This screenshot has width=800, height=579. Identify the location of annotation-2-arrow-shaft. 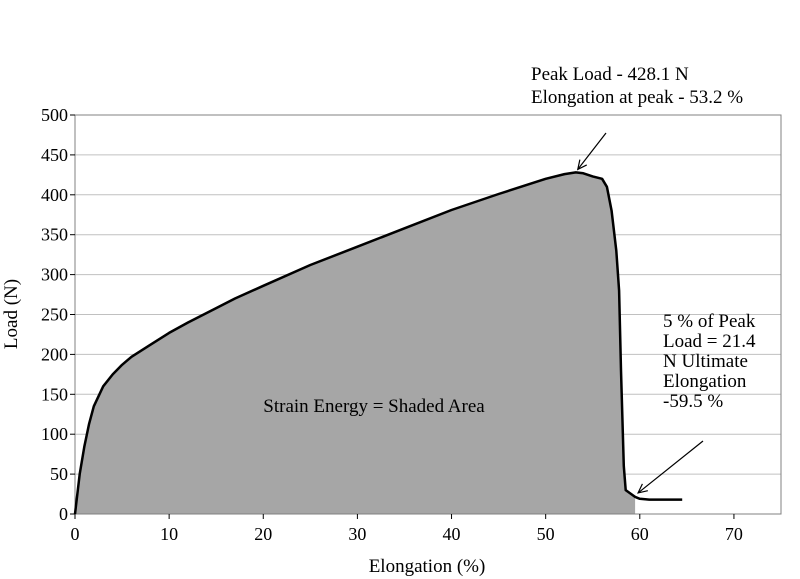
(670, 467).